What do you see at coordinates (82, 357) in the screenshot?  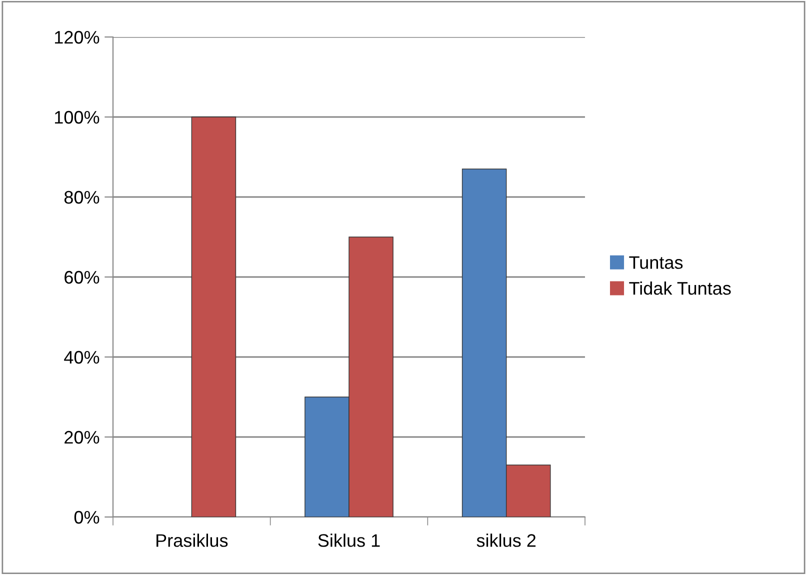 I see `y-tick-label: 40%` at bounding box center [82, 357].